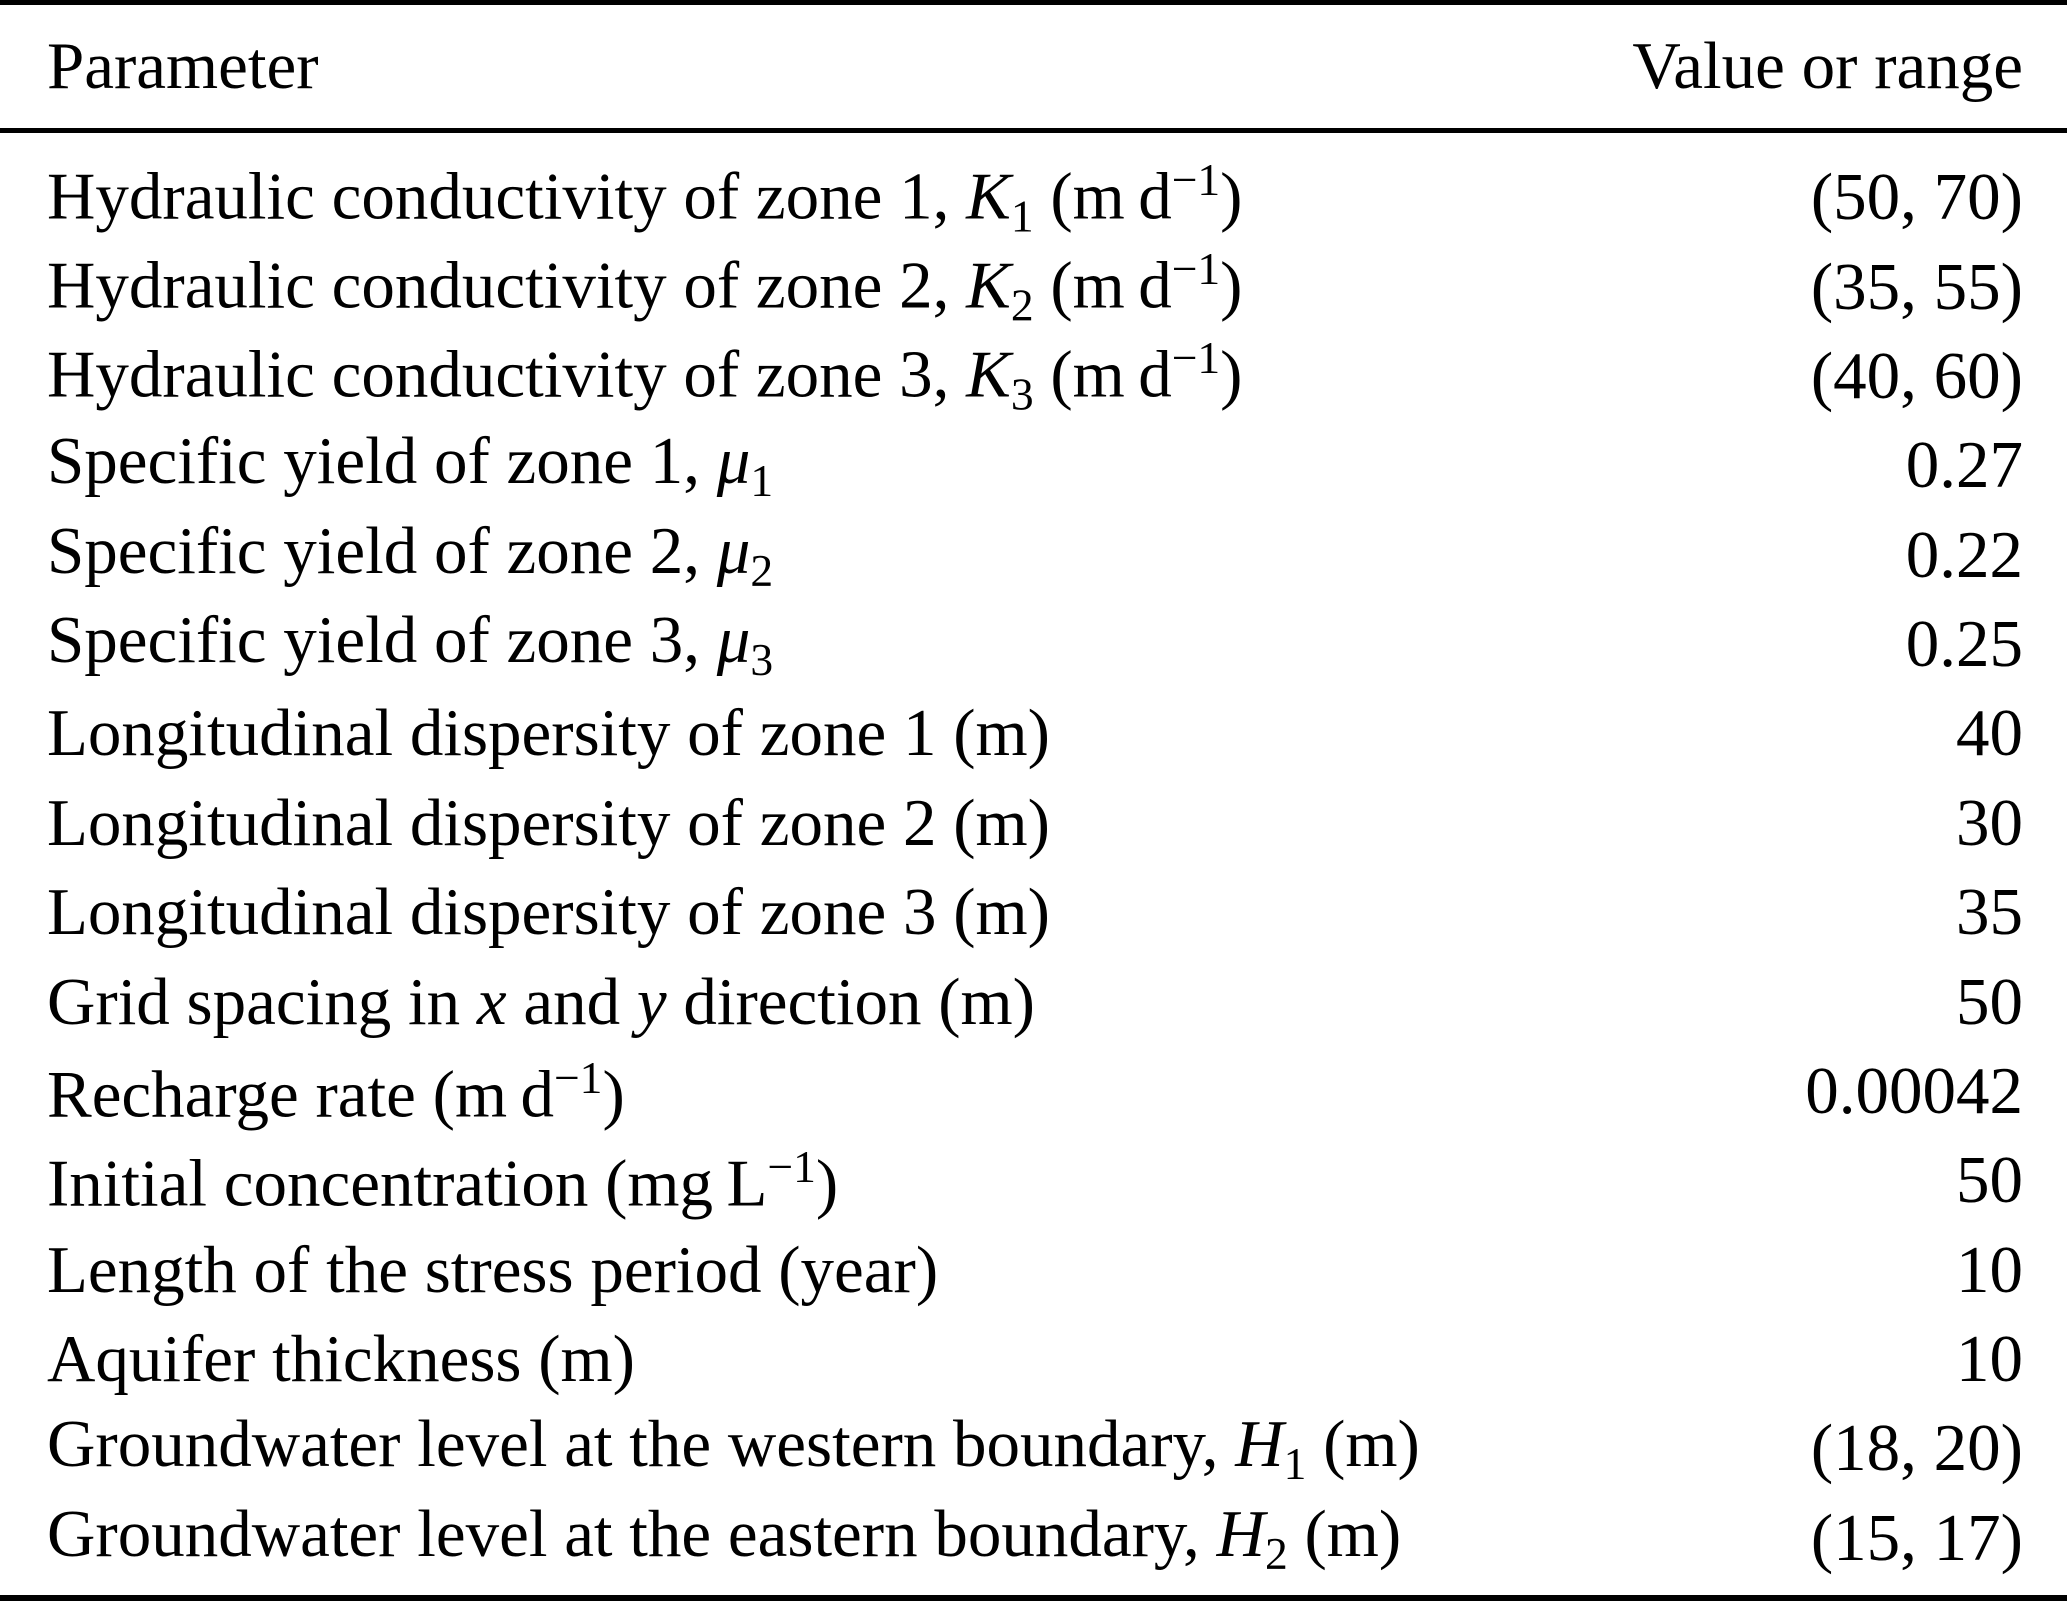 This screenshot has height=1601, width=2067. I want to click on value-cell: 10, so click(1989, 1269).